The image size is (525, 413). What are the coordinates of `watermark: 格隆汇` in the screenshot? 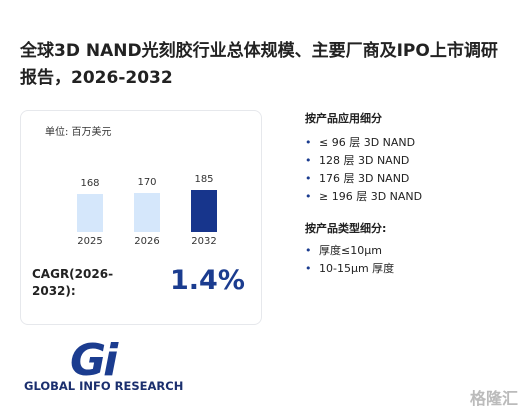 It's located at (494, 398).